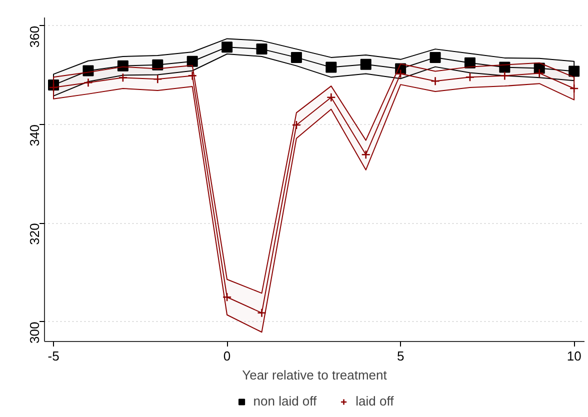 The width and height of the screenshot is (588, 417). What do you see at coordinates (375, 401) in the screenshot?
I see `legend-label: laid off` at bounding box center [375, 401].